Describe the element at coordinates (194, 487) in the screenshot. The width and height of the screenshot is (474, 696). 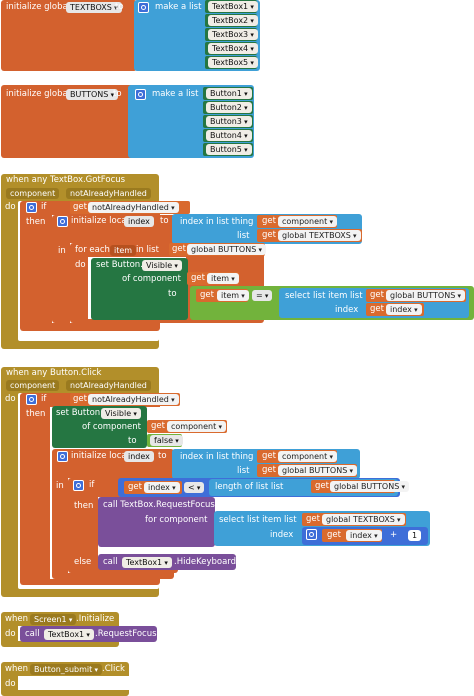
I see `less-than-operator-dropdown: <` at that location.